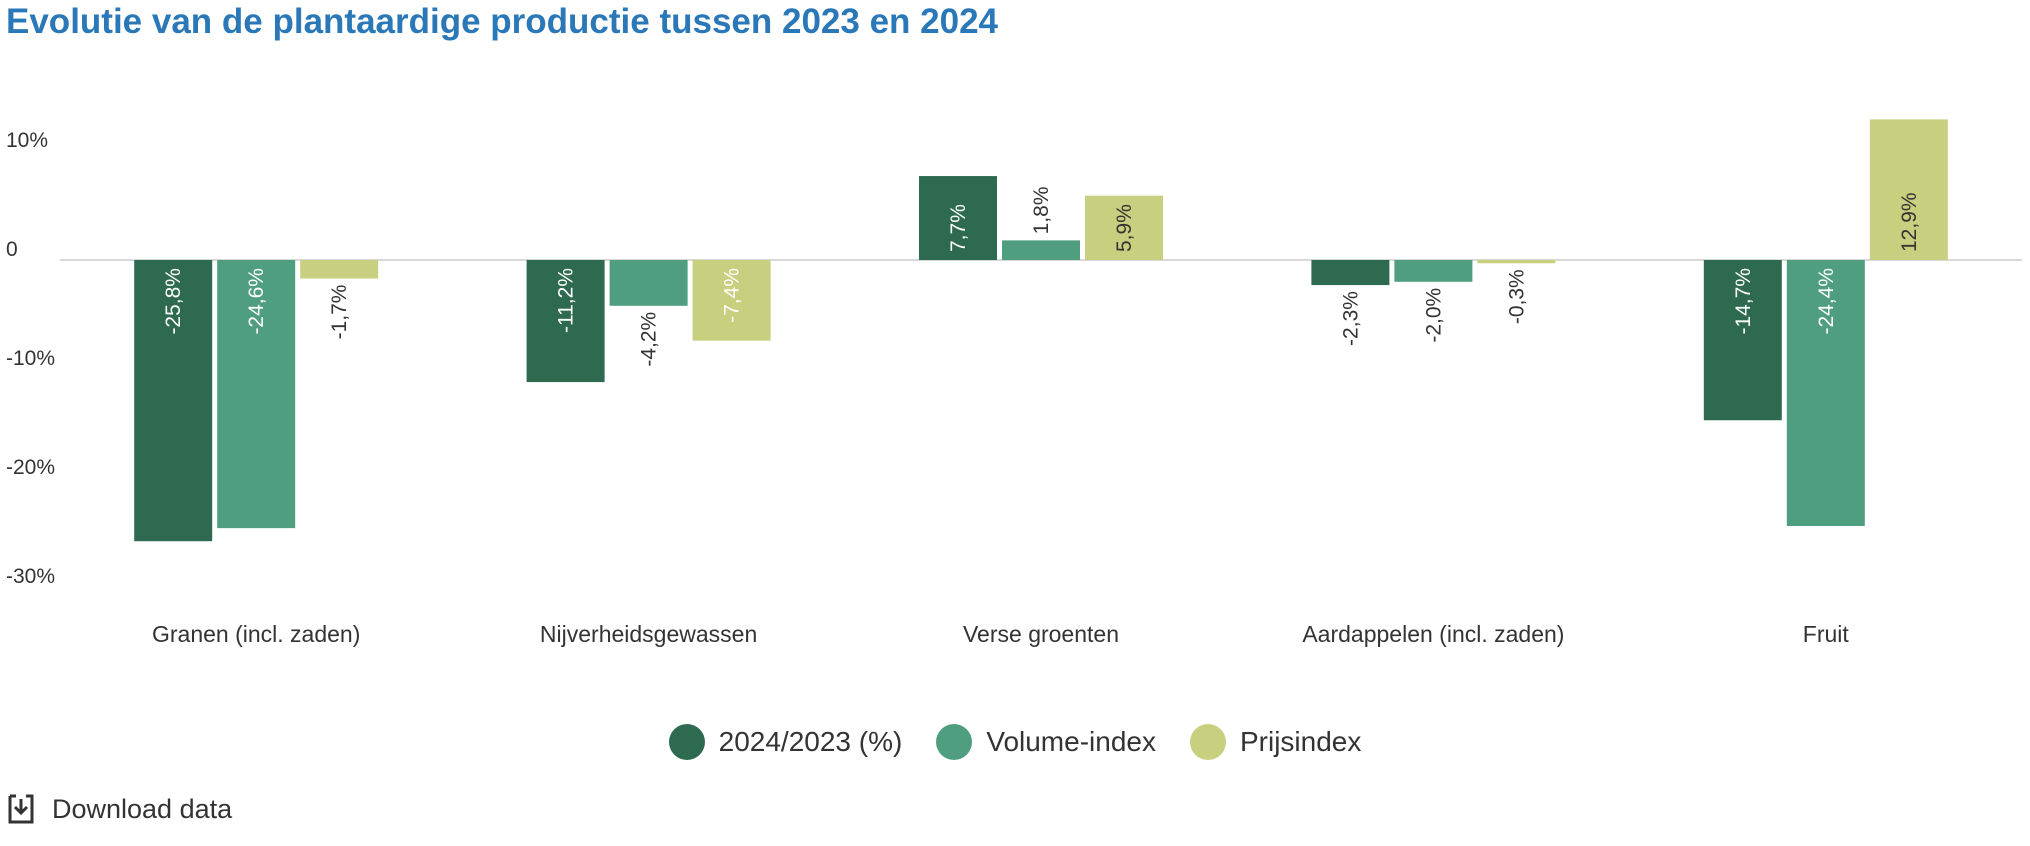 This screenshot has height=846, width=2030. Describe the element at coordinates (1516, 296) in the screenshot. I see `data-label: -0,3%` at that location.